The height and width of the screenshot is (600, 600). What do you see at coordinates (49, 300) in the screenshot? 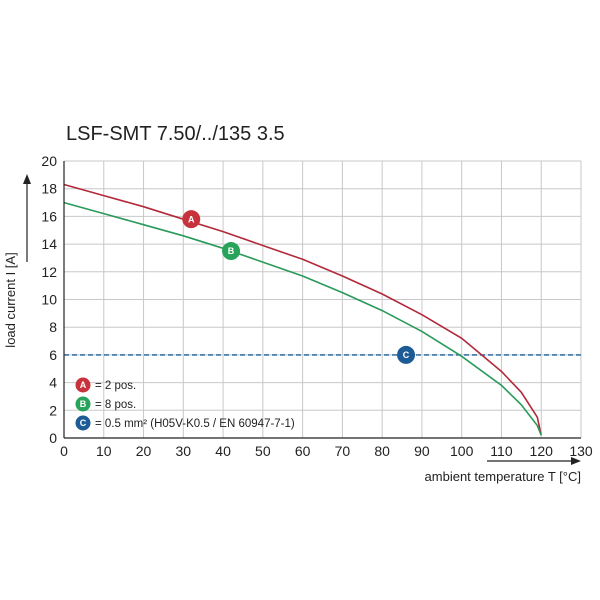
I see `y-tick-label: 10` at bounding box center [49, 300].